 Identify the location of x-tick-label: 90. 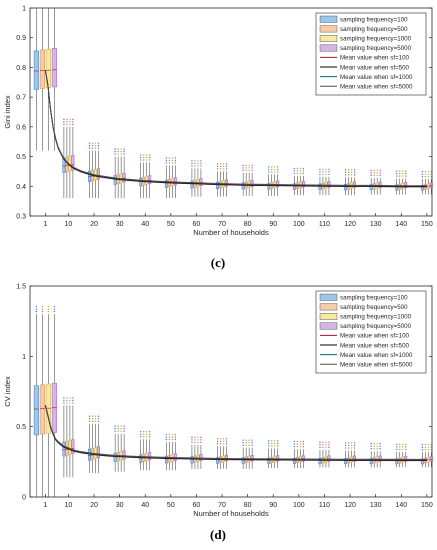
(273, 505).